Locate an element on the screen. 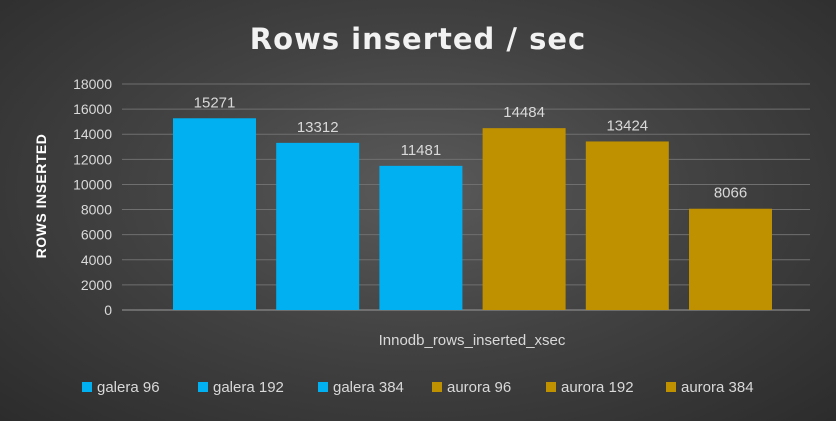  data-label: 13312 is located at coordinates (318, 127).